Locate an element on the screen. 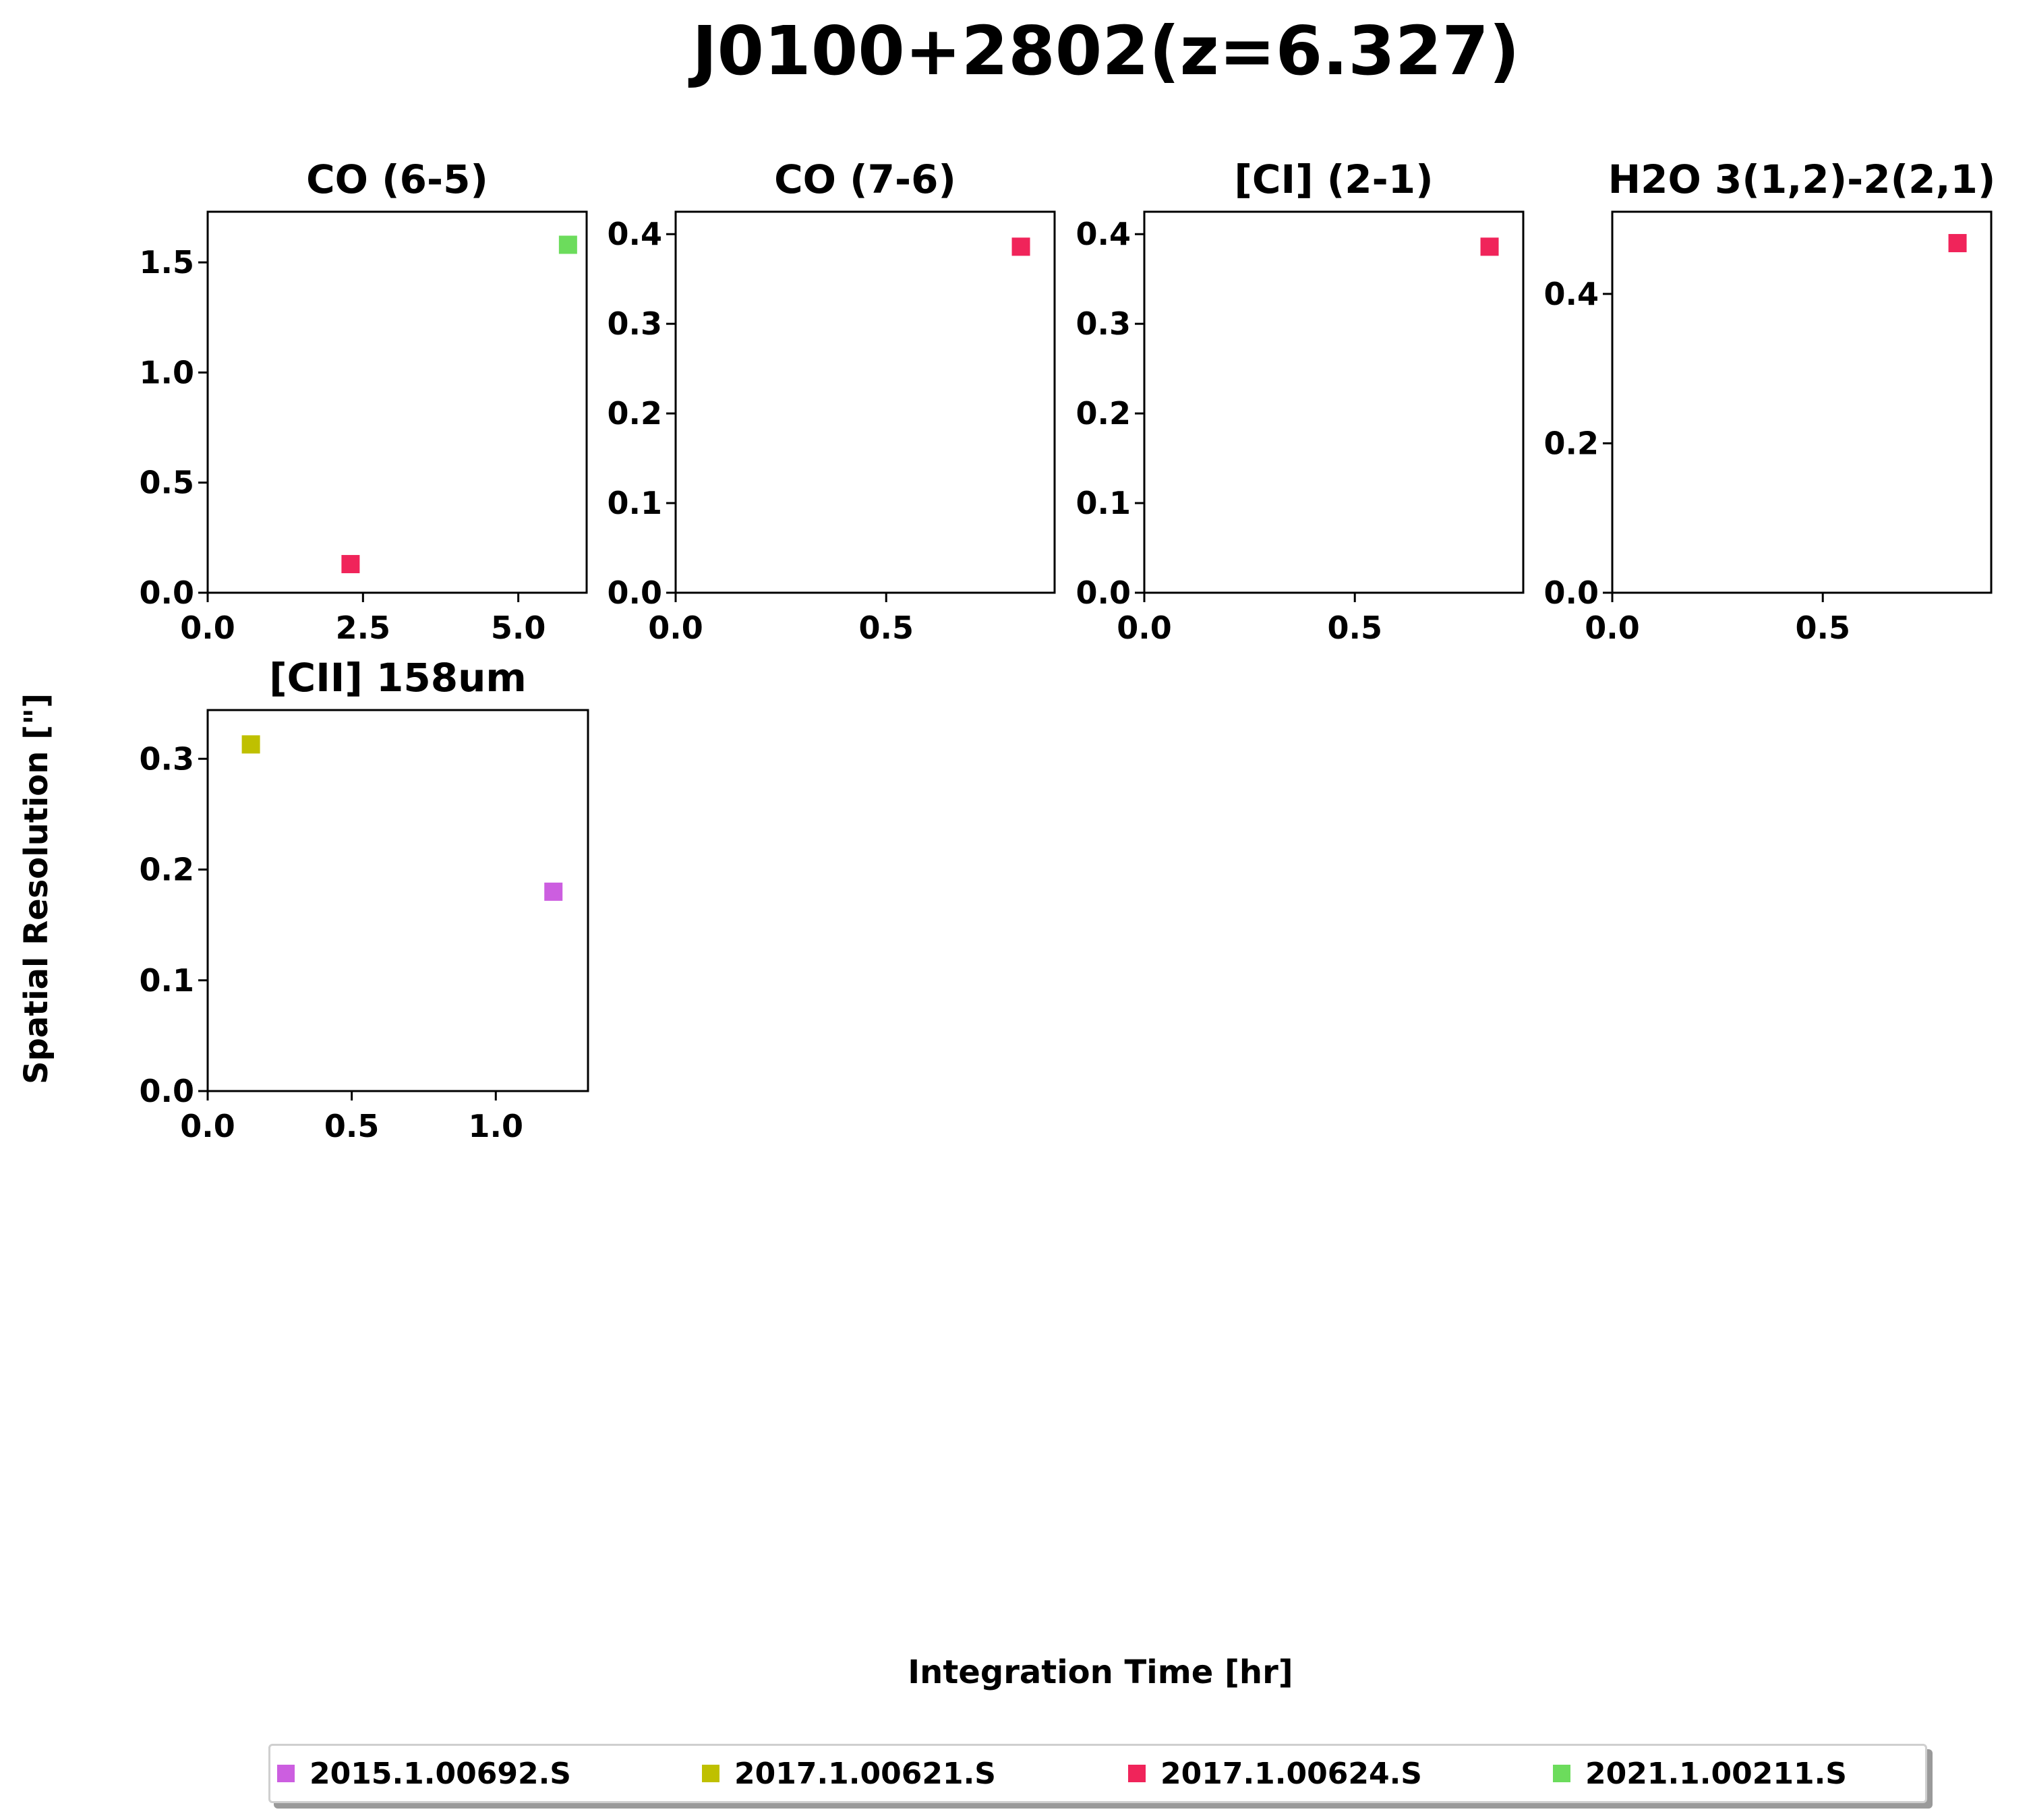 The image size is (2031, 1820). subplot-4: H2O 3(1,2)-2(2,1) 0.0 0.5 0.0 0.2 0.4 is located at coordinates (1770, 401).